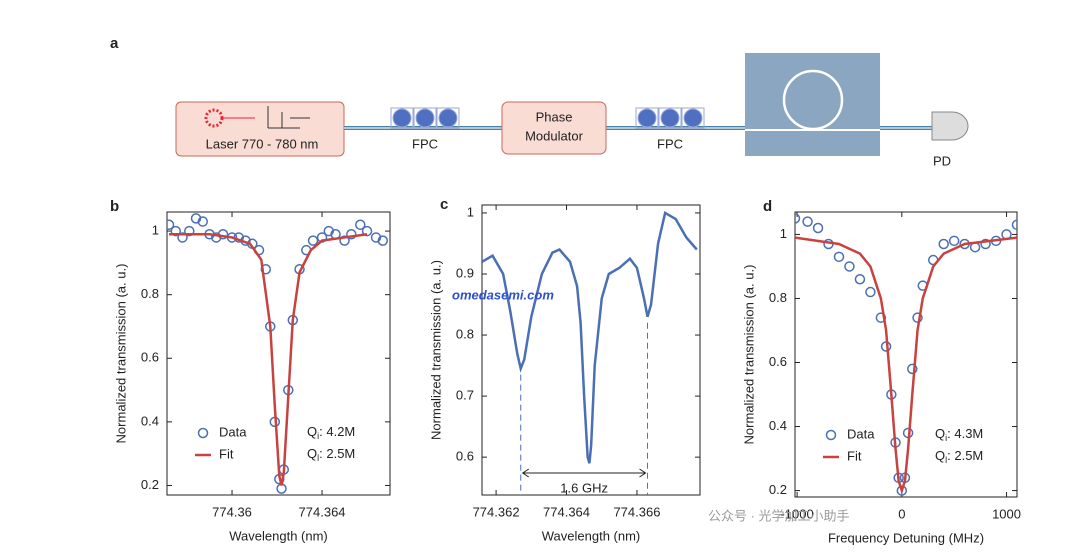 Image resolution: width=1080 pixels, height=559 pixels. Describe the element at coordinates (465, 395) in the screenshot. I see `y-tick-label: 0.7` at that location.